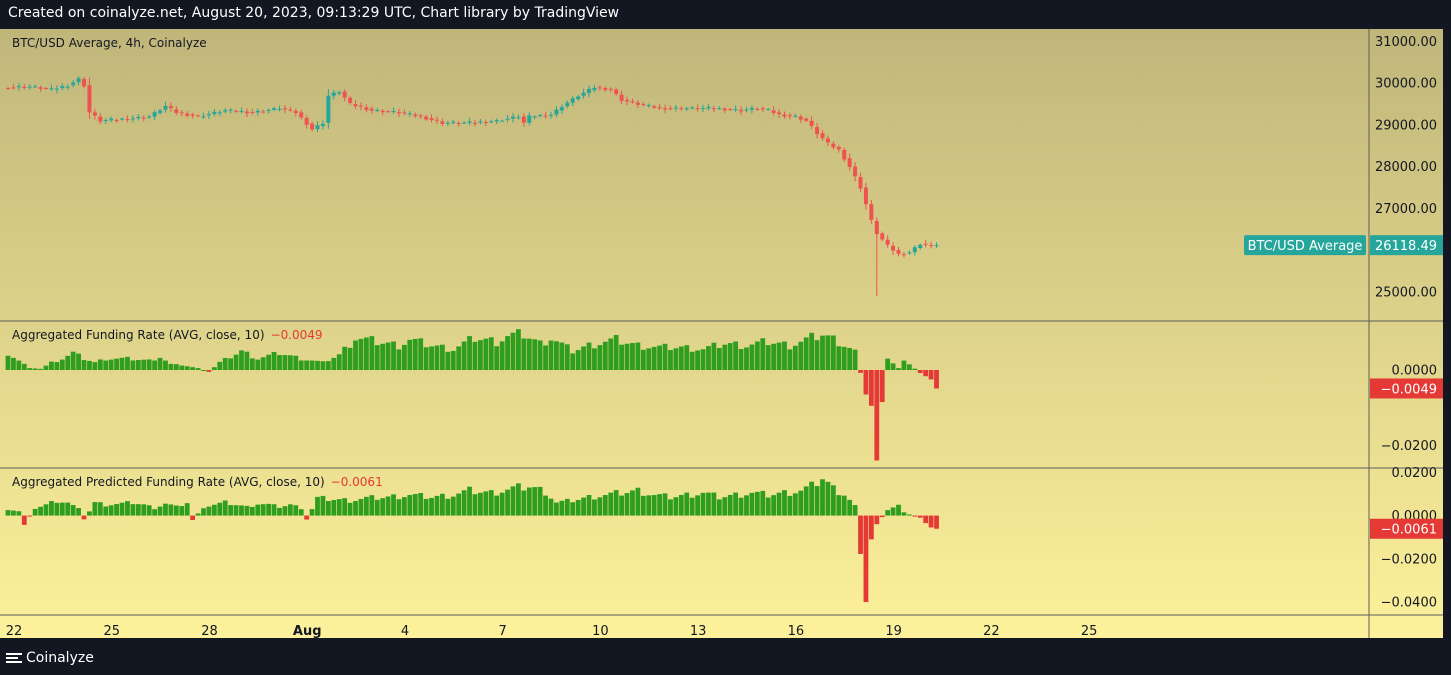  What do you see at coordinates (50, 658) in the screenshot?
I see `footer-brand: Coinalyze` at bounding box center [50, 658].